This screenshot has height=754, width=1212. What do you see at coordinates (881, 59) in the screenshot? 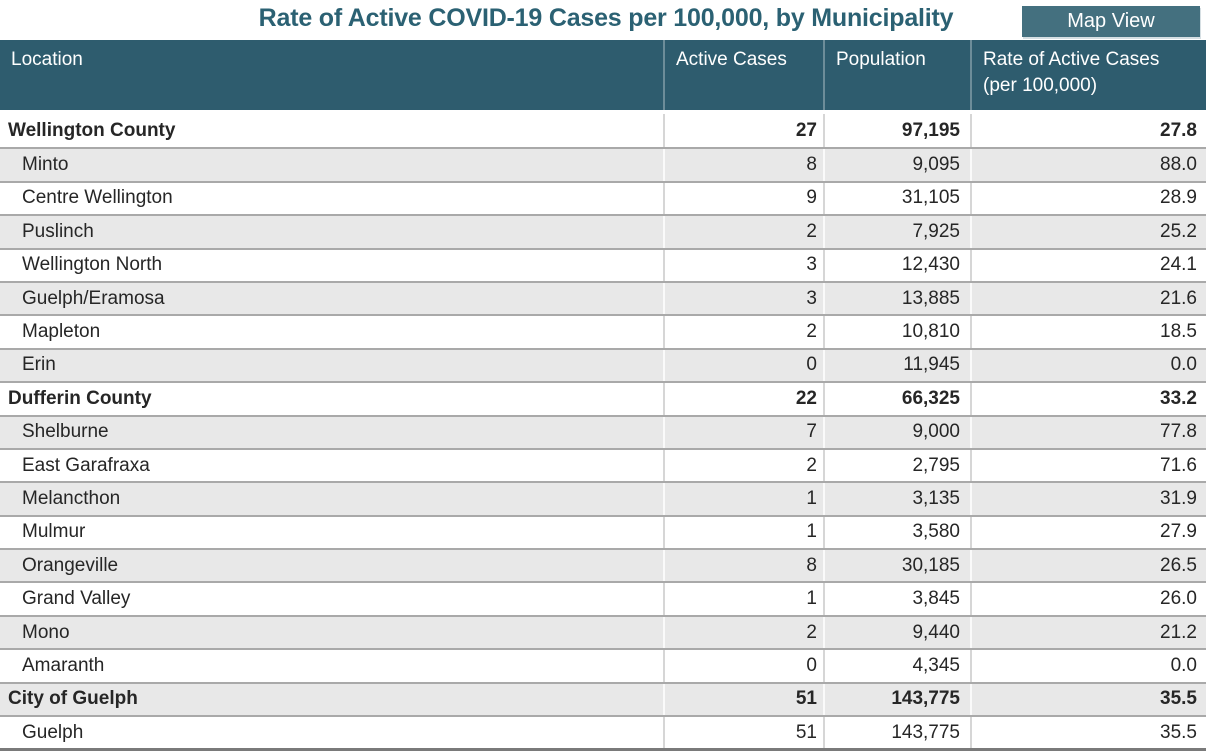
I see `column-header-label: Population` at bounding box center [881, 59].